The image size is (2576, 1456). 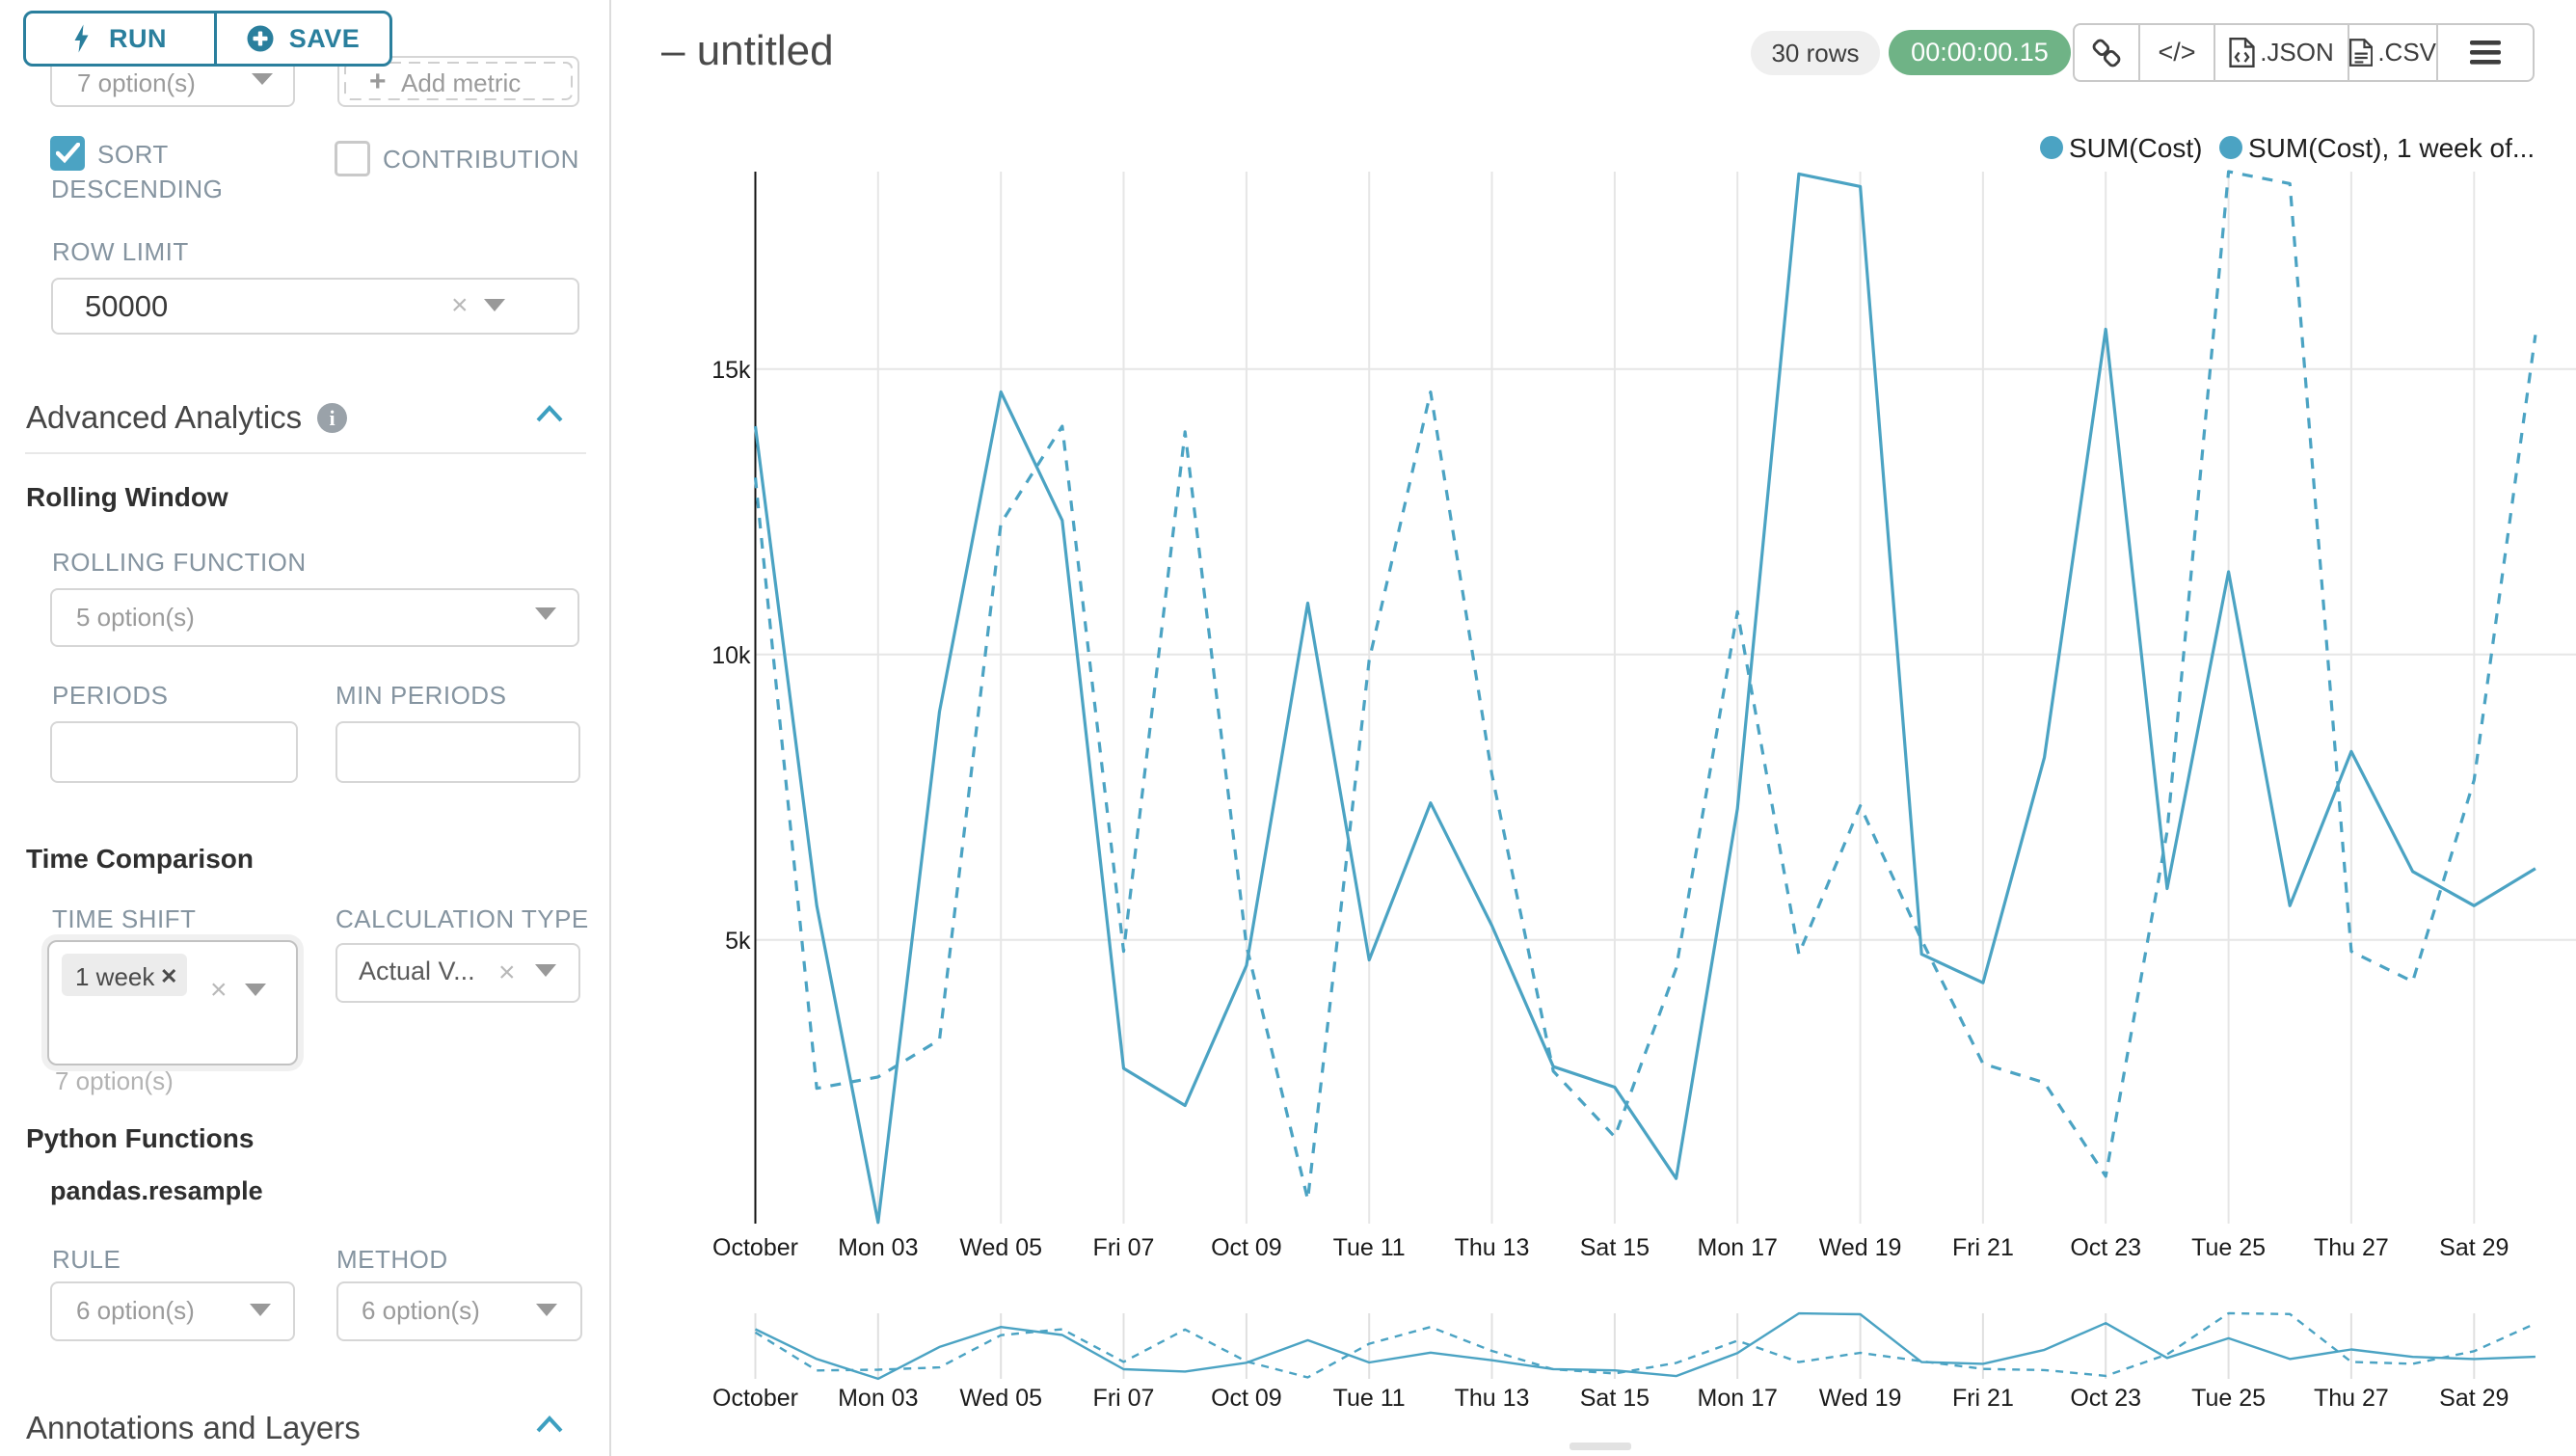 I want to click on svg-text: 10k, so click(x=731, y=655).